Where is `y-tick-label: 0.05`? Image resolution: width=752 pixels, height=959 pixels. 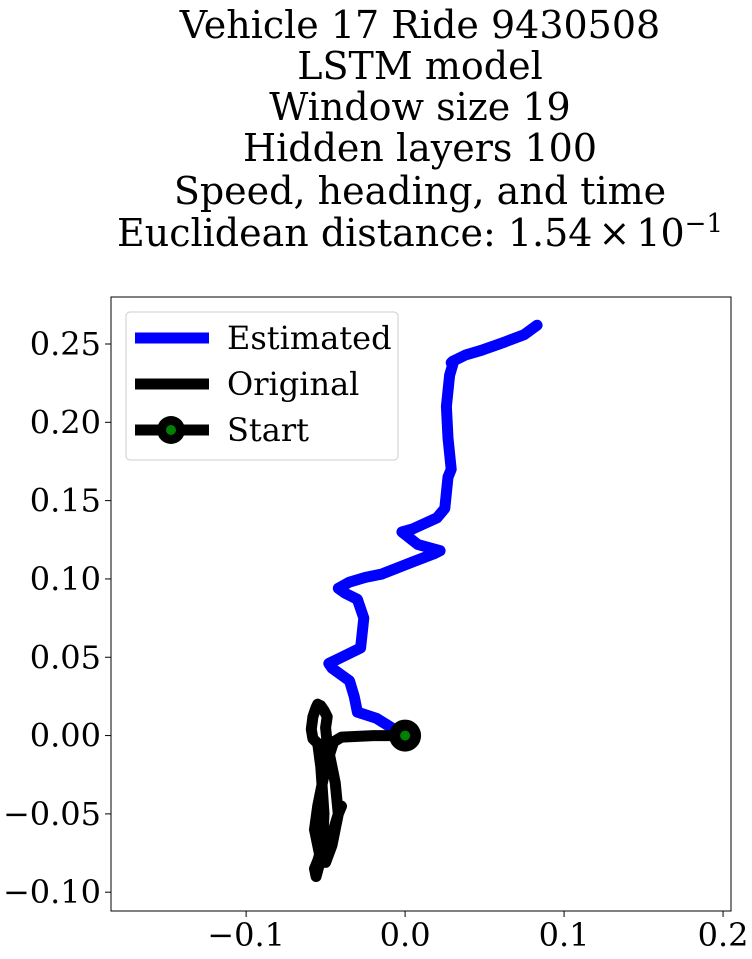 y-tick-label: 0.05 is located at coordinates (65, 657).